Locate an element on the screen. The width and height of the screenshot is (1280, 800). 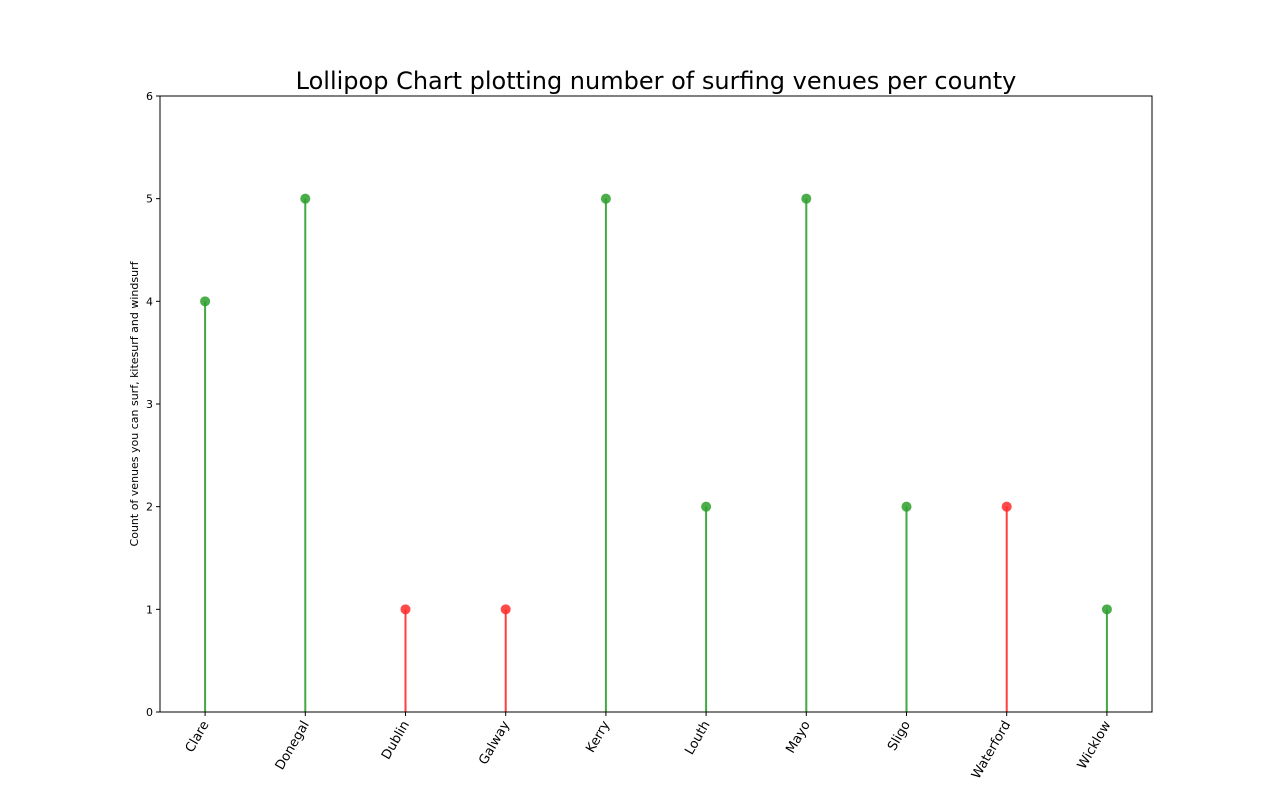
y-tick-label: 5 is located at coordinates (149, 199).